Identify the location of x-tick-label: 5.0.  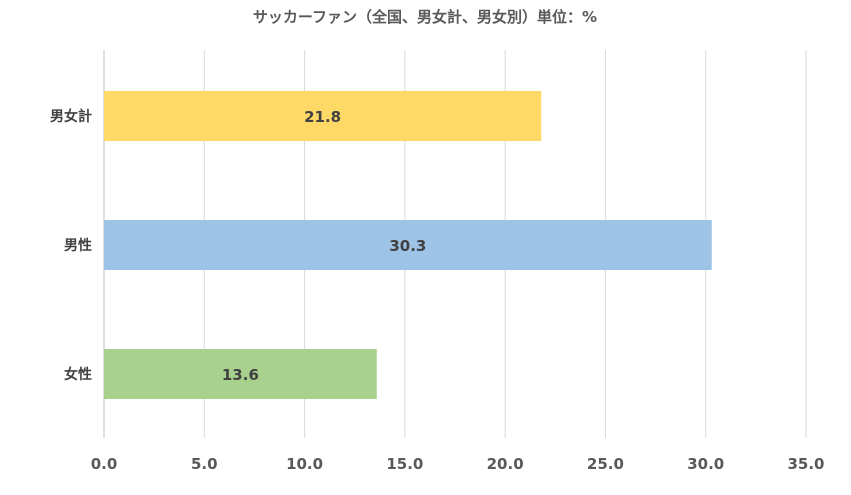
(204, 464).